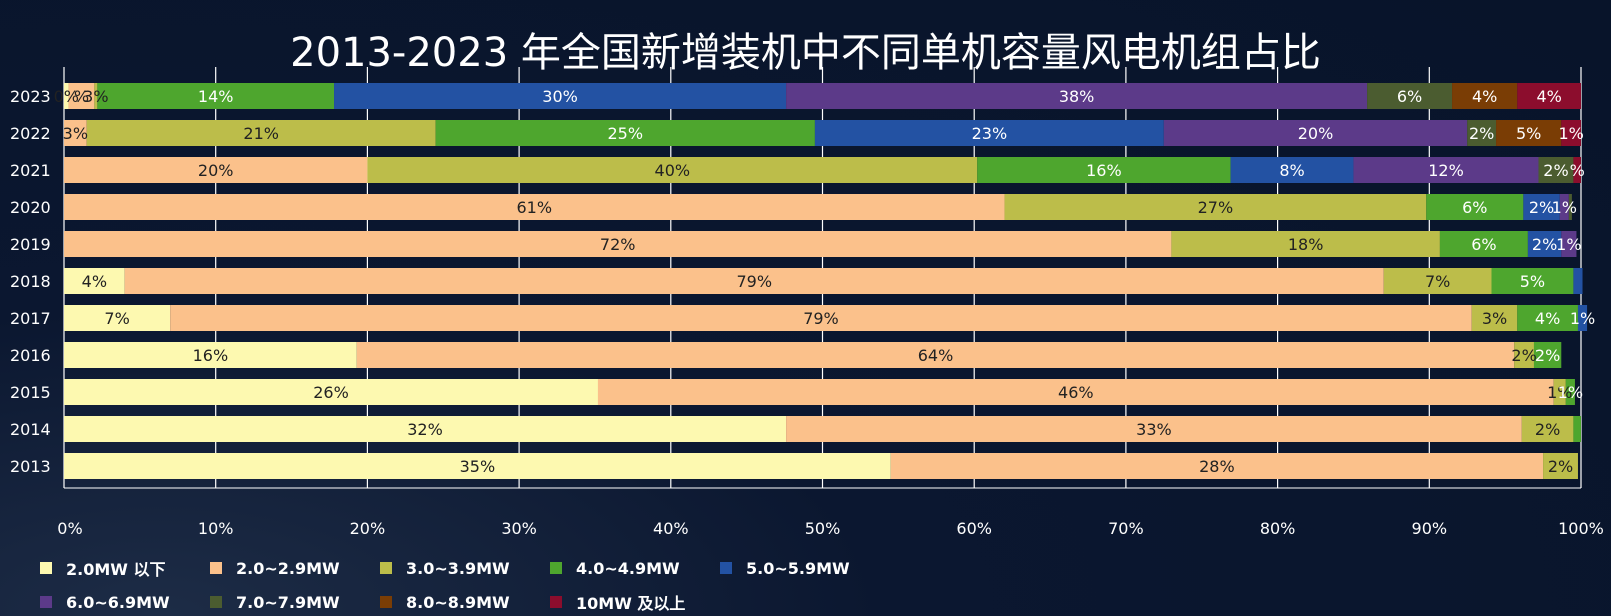 The width and height of the screenshot is (1611, 616). Describe the element at coordinates (30, 133) in the screenshot. I see `y-category-label: 2022` at that location.